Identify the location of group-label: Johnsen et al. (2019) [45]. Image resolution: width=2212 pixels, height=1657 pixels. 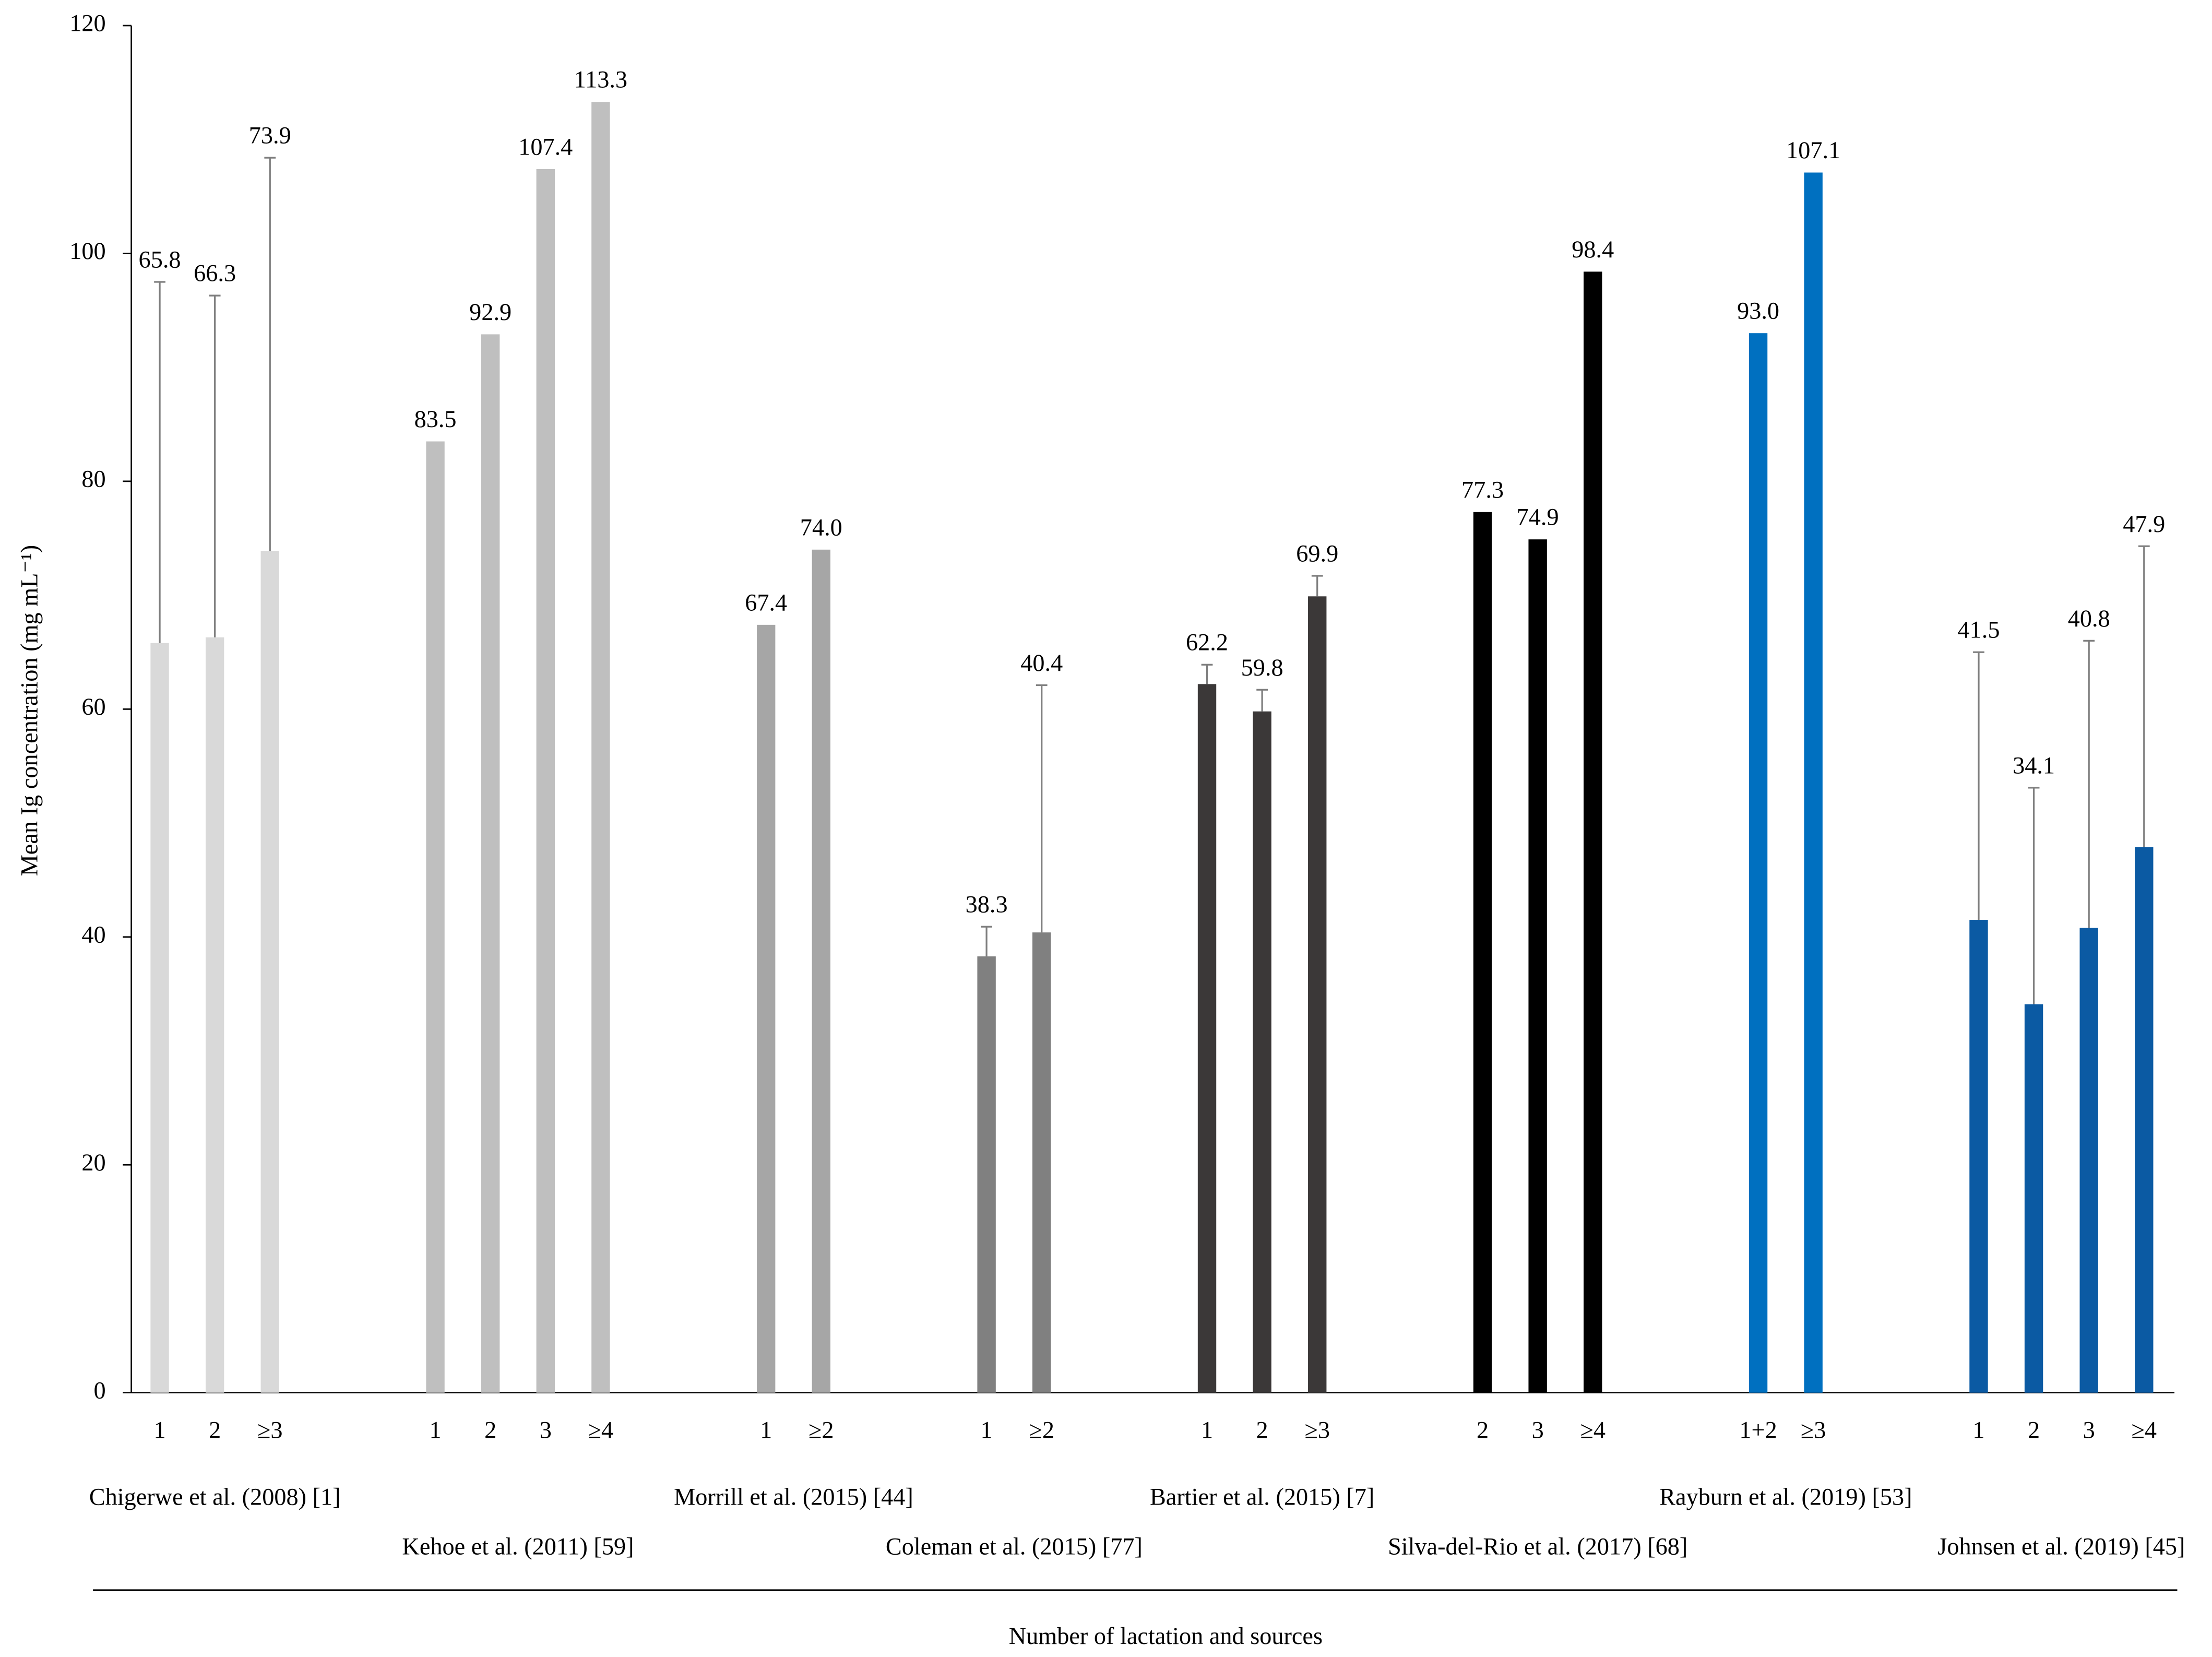
(2061, 1547).